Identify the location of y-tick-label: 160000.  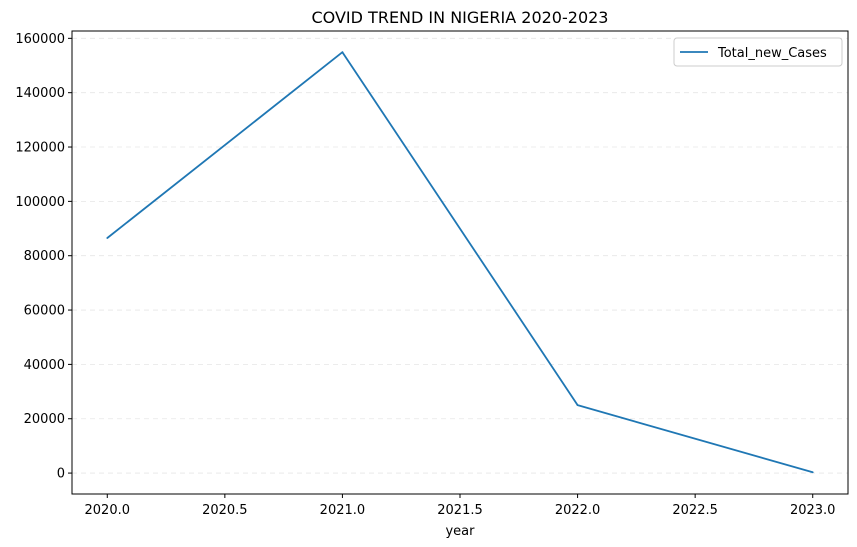
(40, 39).